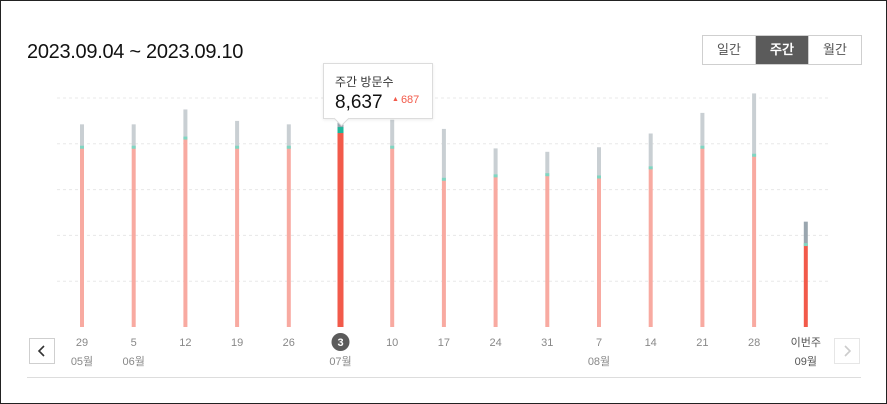  I want to click on x-tick-label: 10, so click(392, 343).